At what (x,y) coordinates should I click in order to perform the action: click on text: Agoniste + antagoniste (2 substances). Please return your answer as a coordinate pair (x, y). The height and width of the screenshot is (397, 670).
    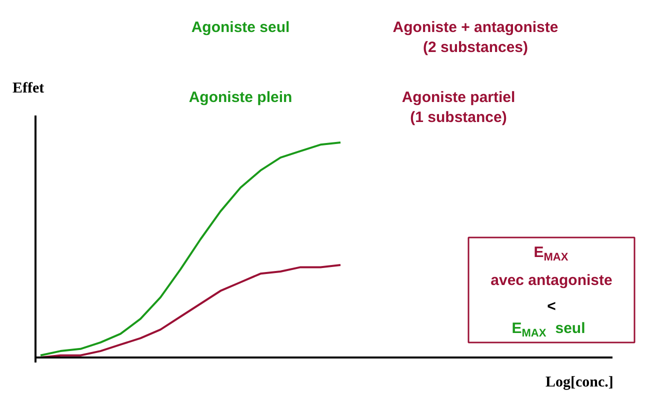
    Looking at the image, I should click on (475, 37).